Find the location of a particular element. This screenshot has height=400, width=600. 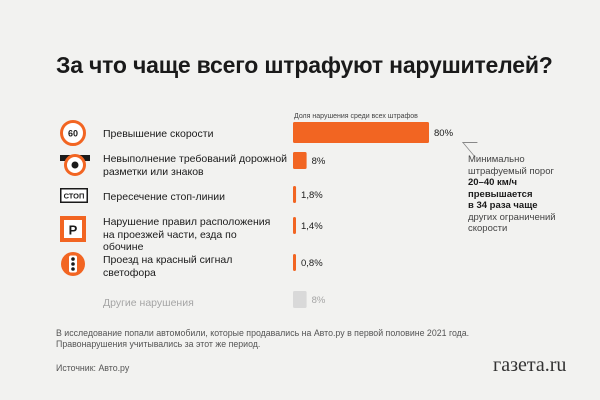

road-marking-sign-icon is located at coordinates (75, 165).